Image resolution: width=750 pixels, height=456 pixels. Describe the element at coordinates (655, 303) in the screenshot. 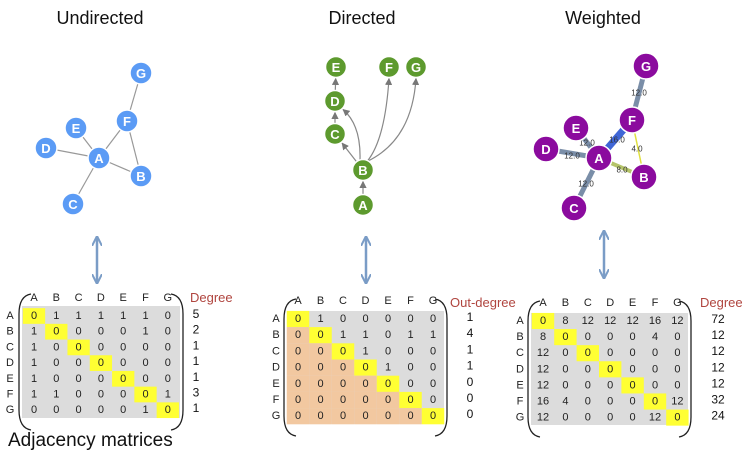

I see `column-header: F` at that location.